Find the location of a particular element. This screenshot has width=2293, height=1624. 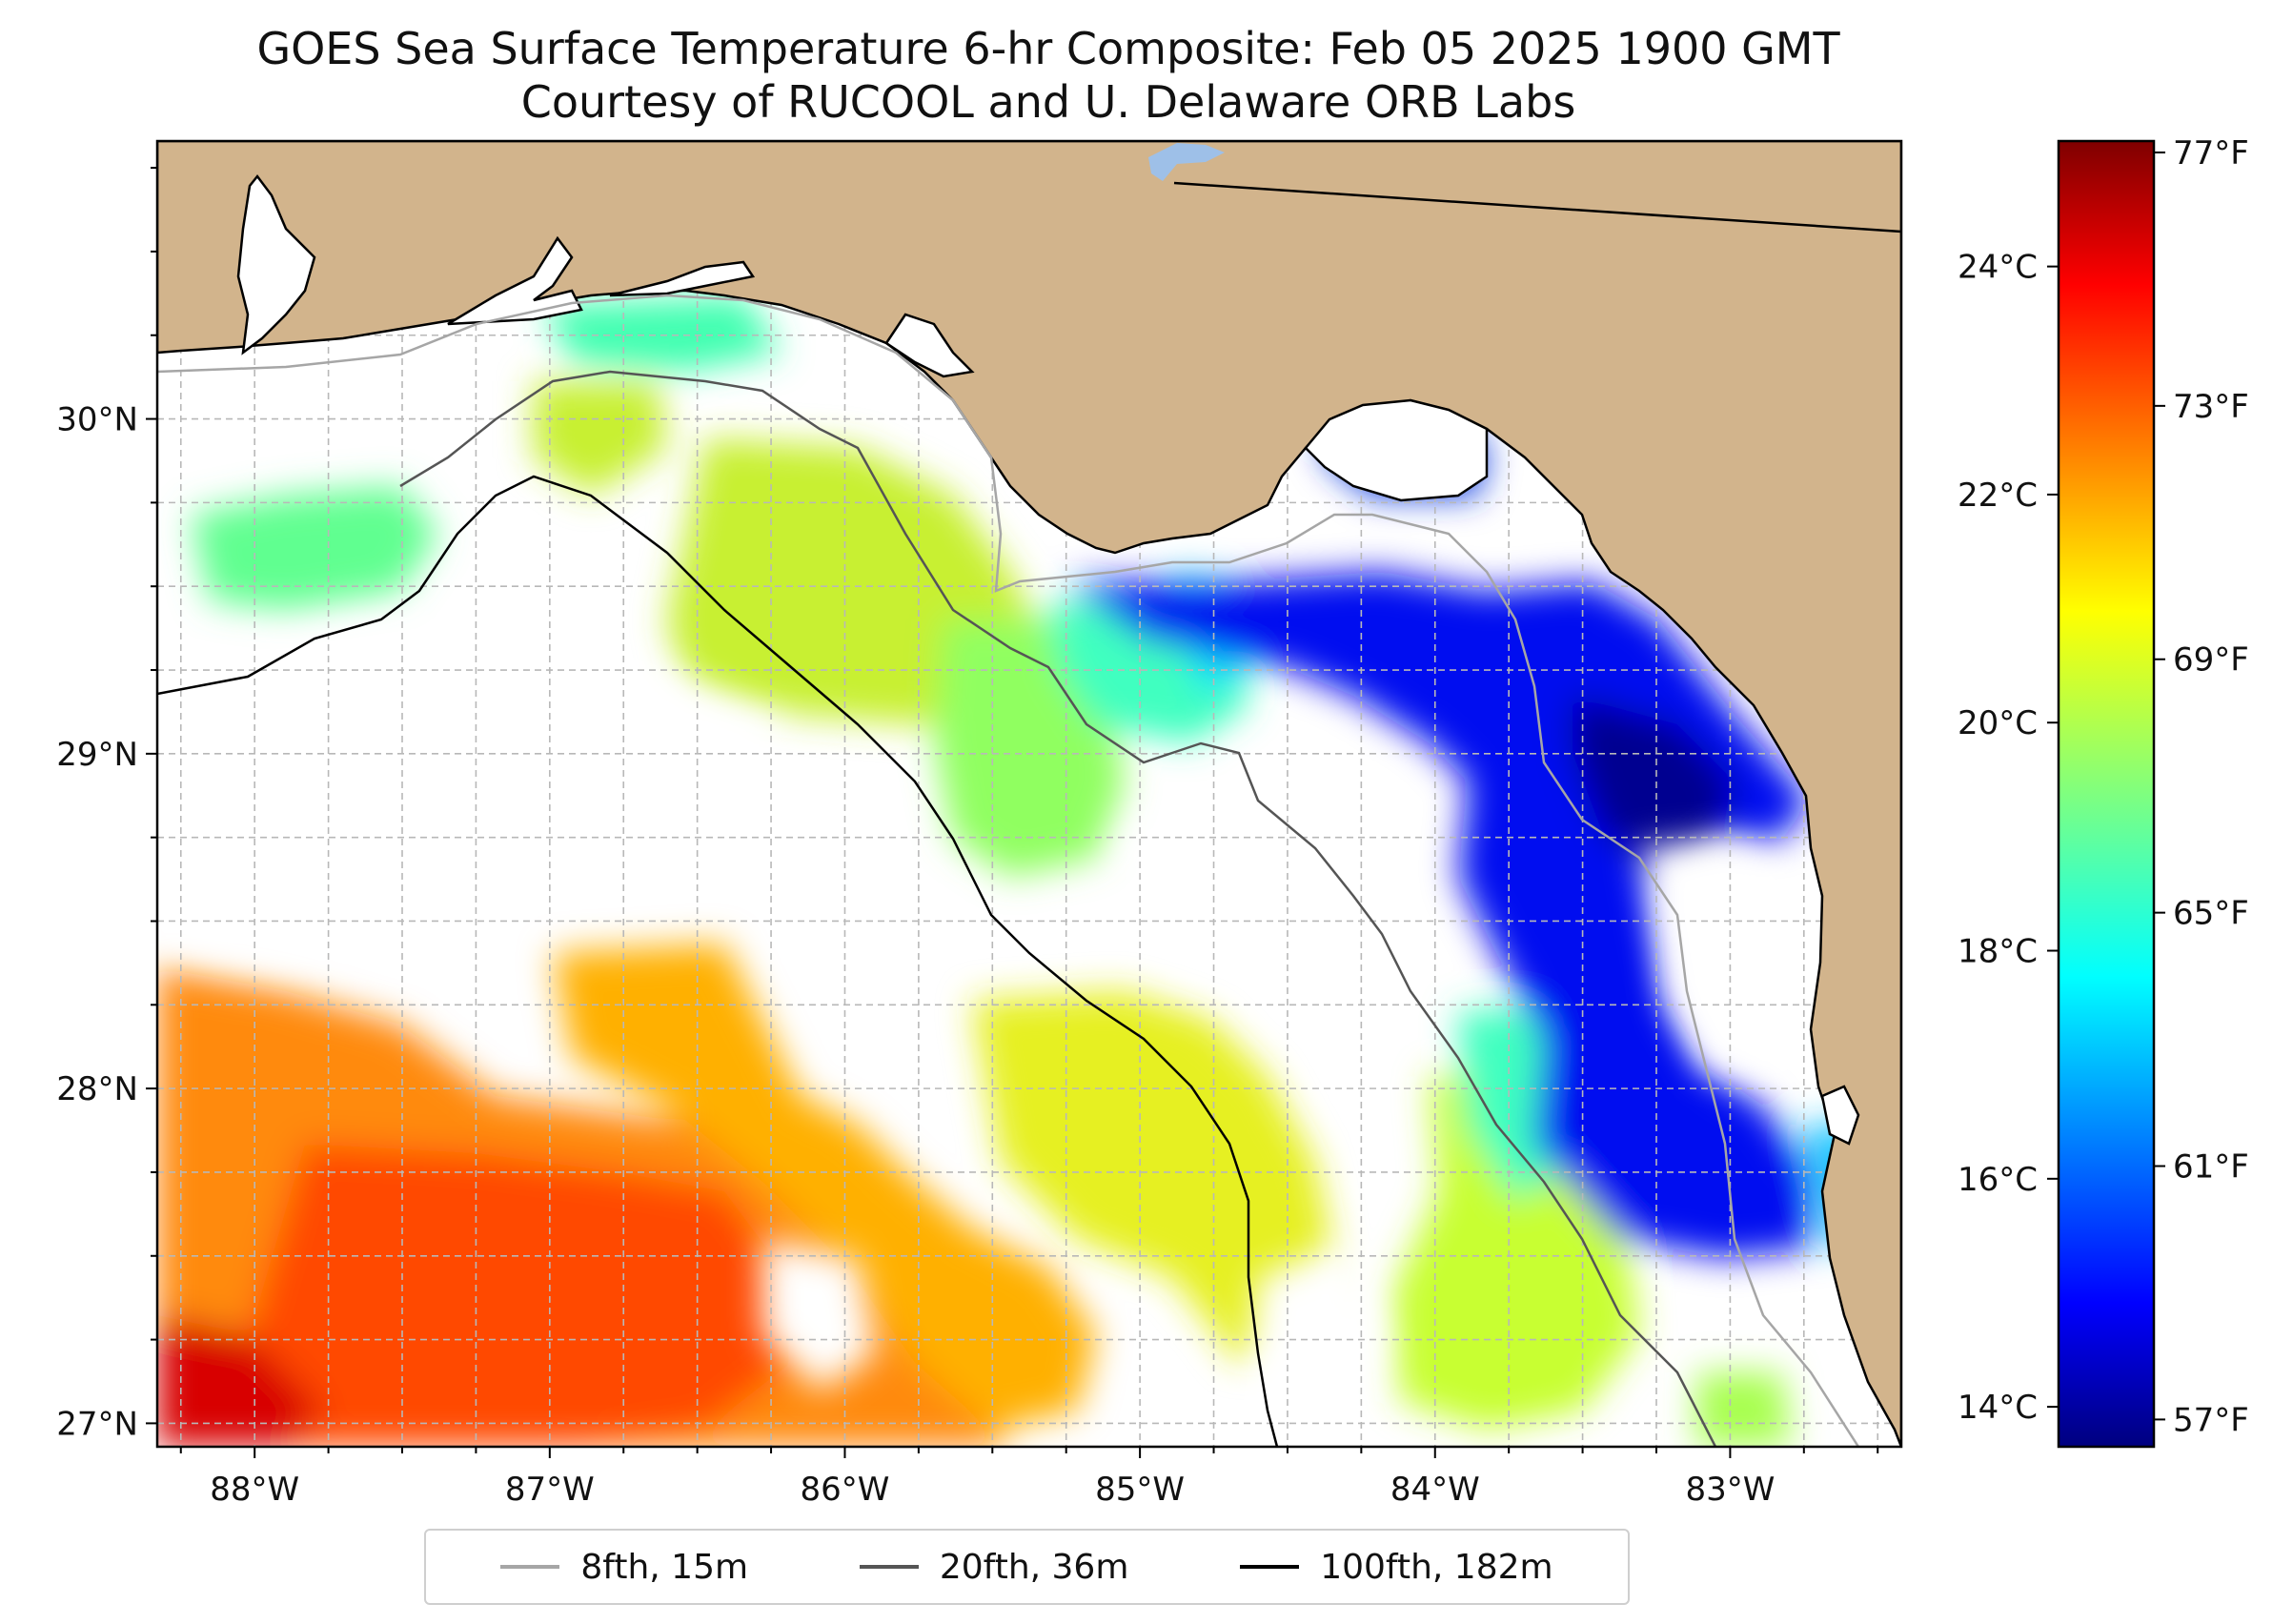

fahrenheit-tick-label: 77°F is located at coordinates (2211, 153).